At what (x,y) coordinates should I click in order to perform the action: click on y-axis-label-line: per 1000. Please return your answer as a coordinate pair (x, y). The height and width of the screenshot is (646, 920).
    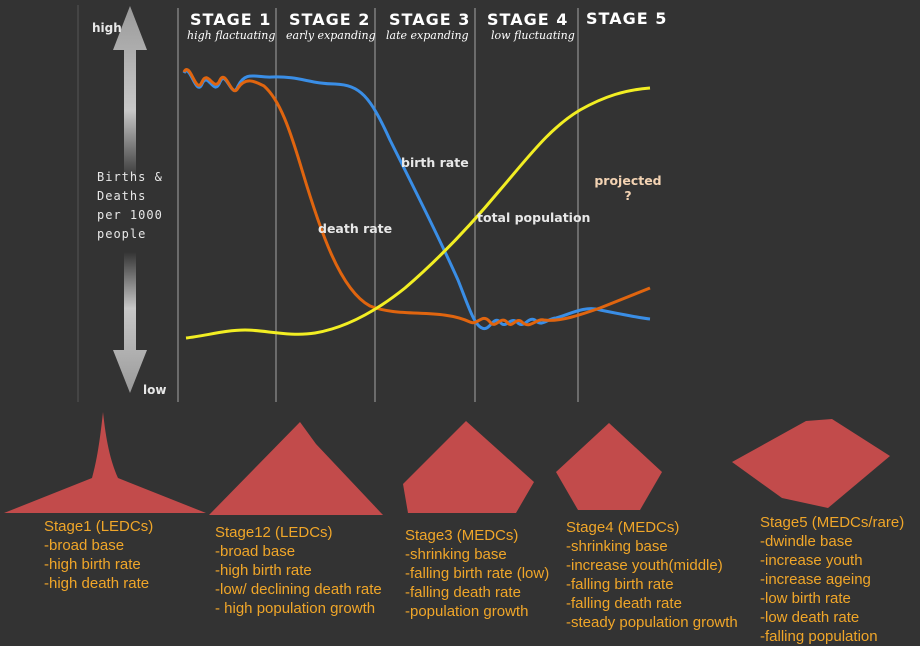
    Looking at the image, I should click on (130, 215).